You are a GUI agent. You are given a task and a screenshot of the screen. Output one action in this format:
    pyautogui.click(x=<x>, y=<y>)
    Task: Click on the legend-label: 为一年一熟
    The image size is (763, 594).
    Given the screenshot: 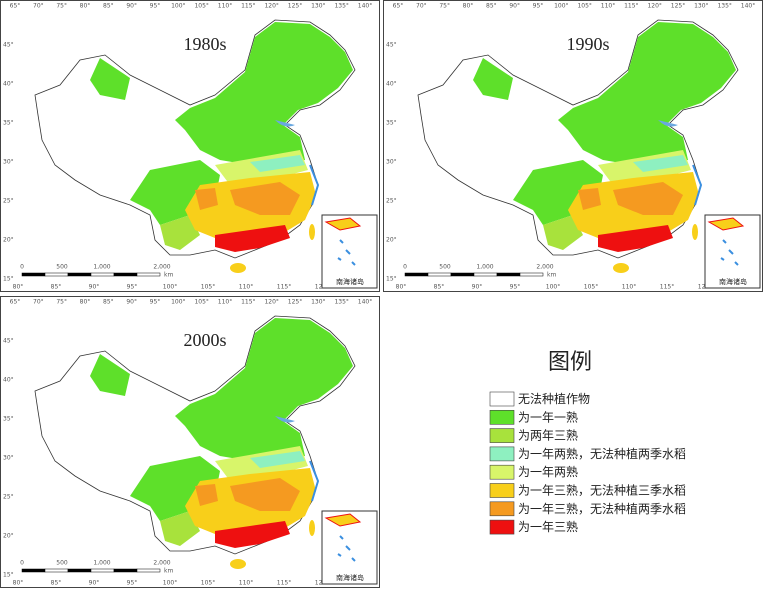 What is the action you would take?
    pyautogui.click(x=548, y=416)
    